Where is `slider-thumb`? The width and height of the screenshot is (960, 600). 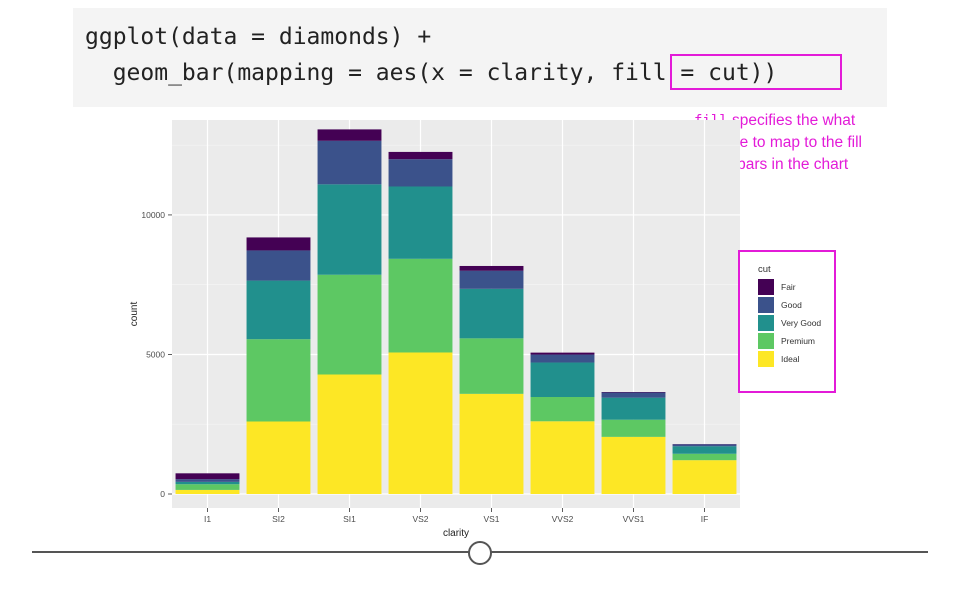 slider-thumb is located at coordinates (480, 553).